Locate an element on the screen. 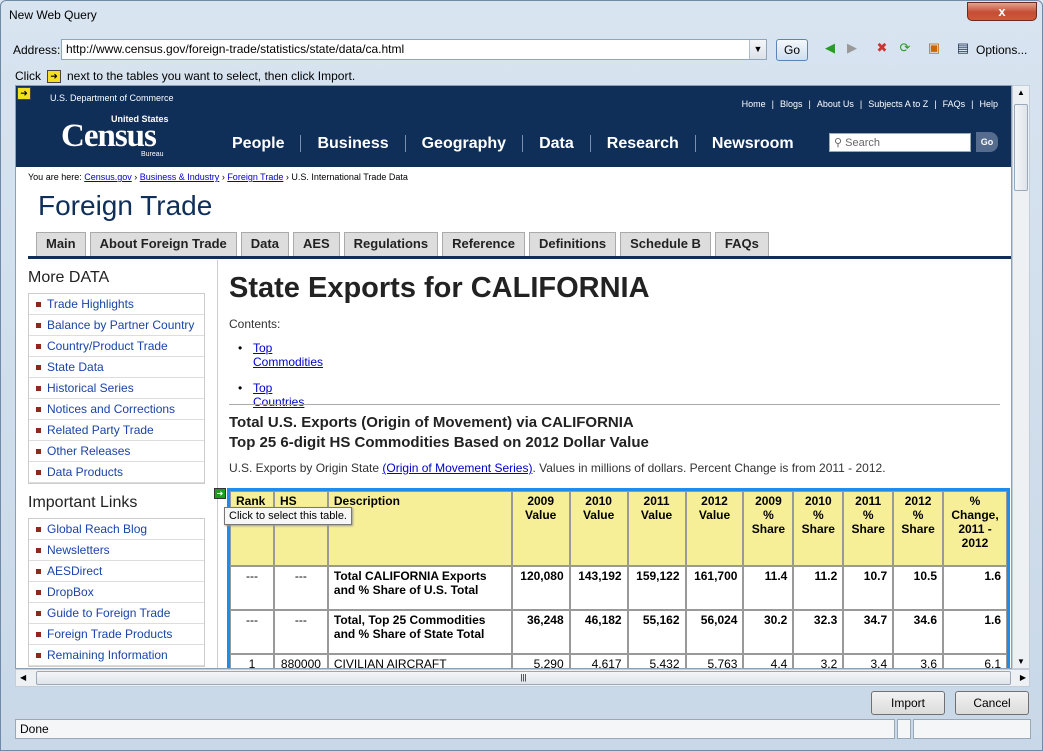 This screenshot has height=751, width=1043. horizontal-scrollbar: ◀ ||| ▶ is located at coordinates (522, 678).